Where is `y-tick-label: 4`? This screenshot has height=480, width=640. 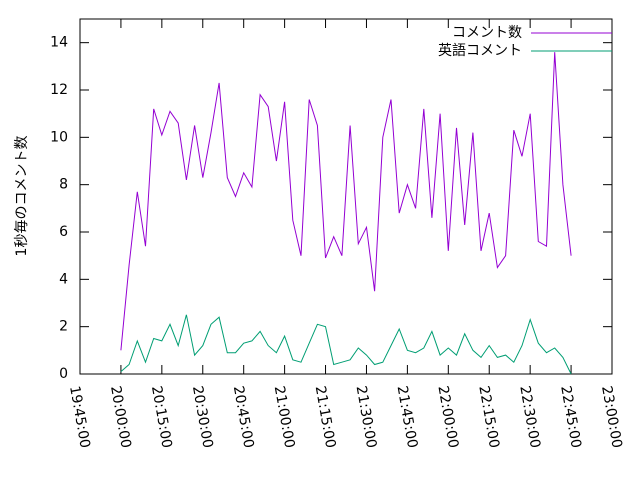 y-tick-label: 4 is located at coordinates (63, 279).